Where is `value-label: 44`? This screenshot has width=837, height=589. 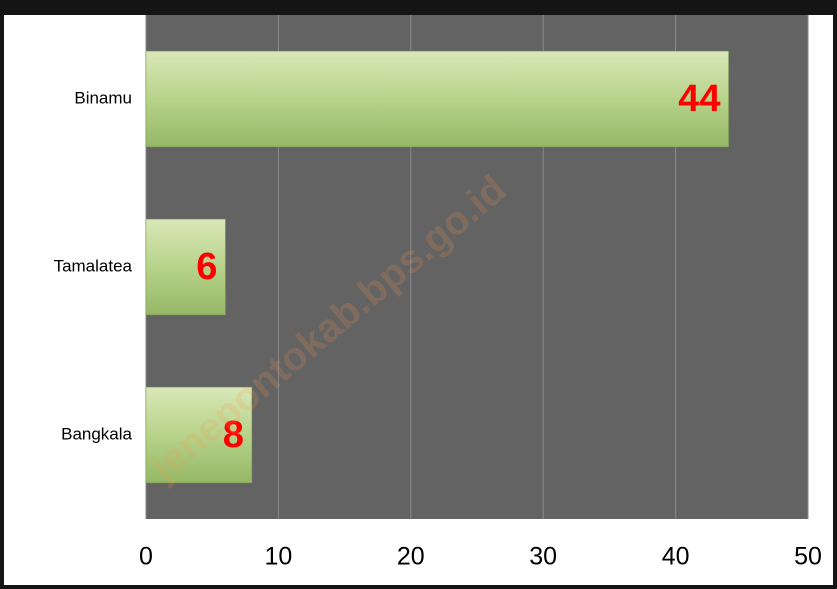 value-label: 44 is located at coordinates (699, 99).